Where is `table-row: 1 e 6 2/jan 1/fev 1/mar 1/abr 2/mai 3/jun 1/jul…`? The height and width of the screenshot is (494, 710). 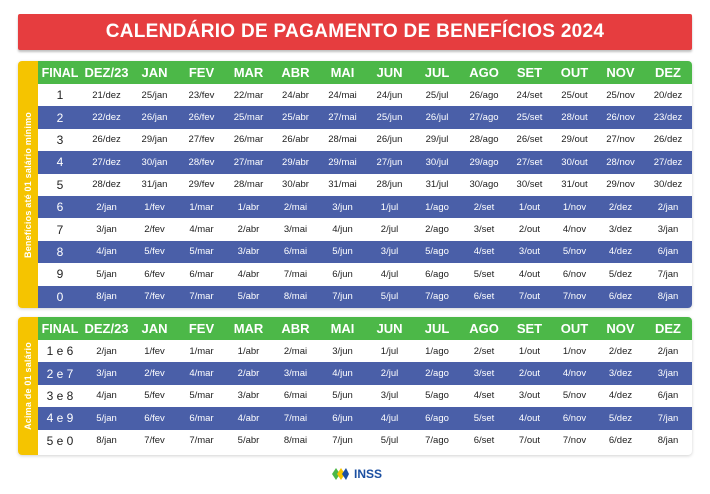 table-row: 1 e 6 2/jan 1/fev 1/mar 1/abr 2/mai 3/jun 1/jul… is located at coordinates (365, 351).